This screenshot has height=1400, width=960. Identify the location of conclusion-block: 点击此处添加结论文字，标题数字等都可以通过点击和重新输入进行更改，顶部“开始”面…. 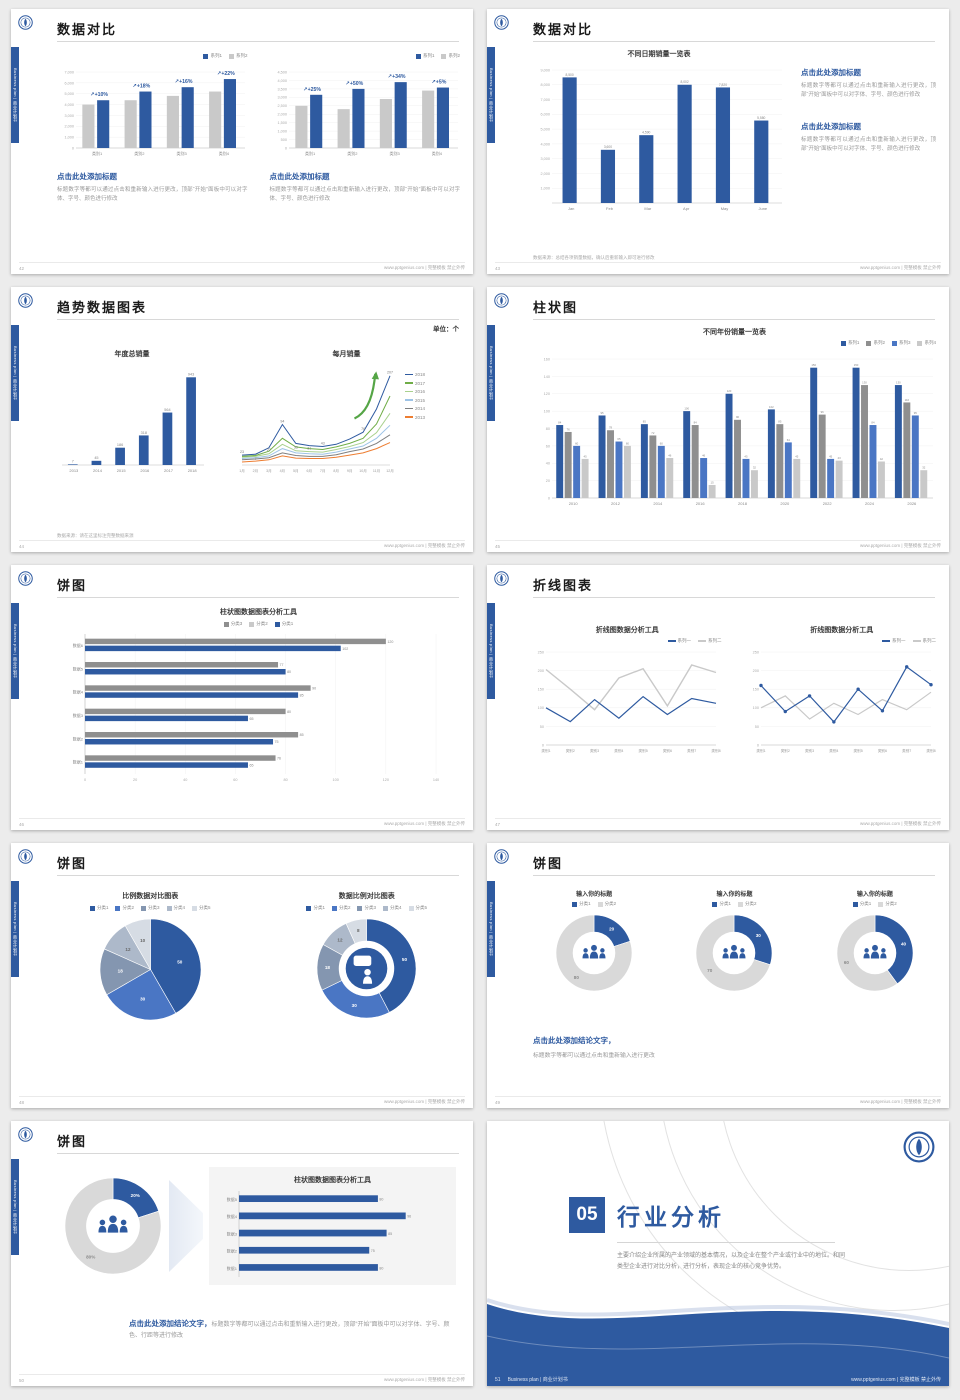
(292, 1329).